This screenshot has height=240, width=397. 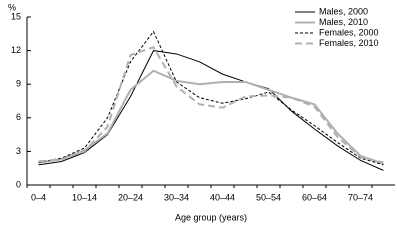 I want to click on legend-label: Females, 2000, so click(x=349, y=32).